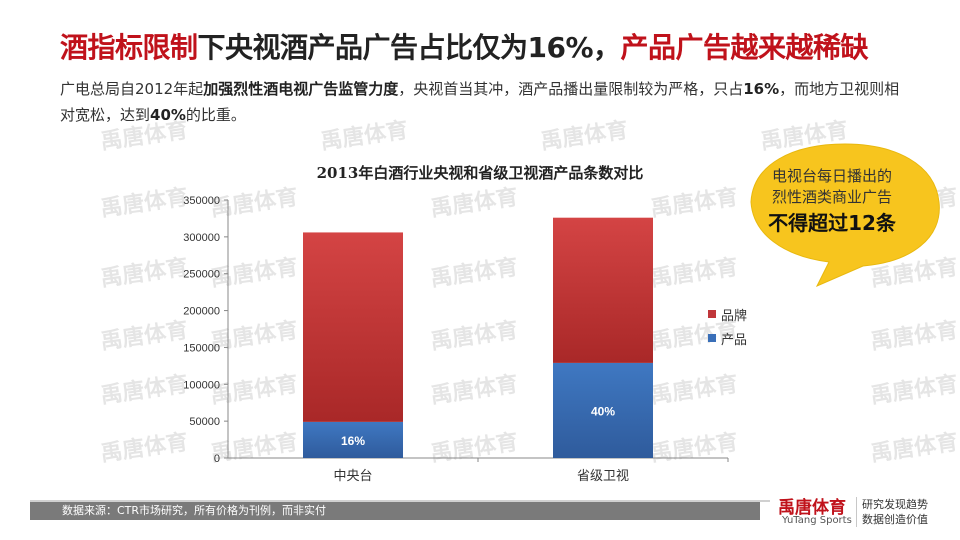 The image size is (960, 540). Describe the element at coordinates (201, 312) in the screenshot. I see `y-tick-label: 200000` at that location.